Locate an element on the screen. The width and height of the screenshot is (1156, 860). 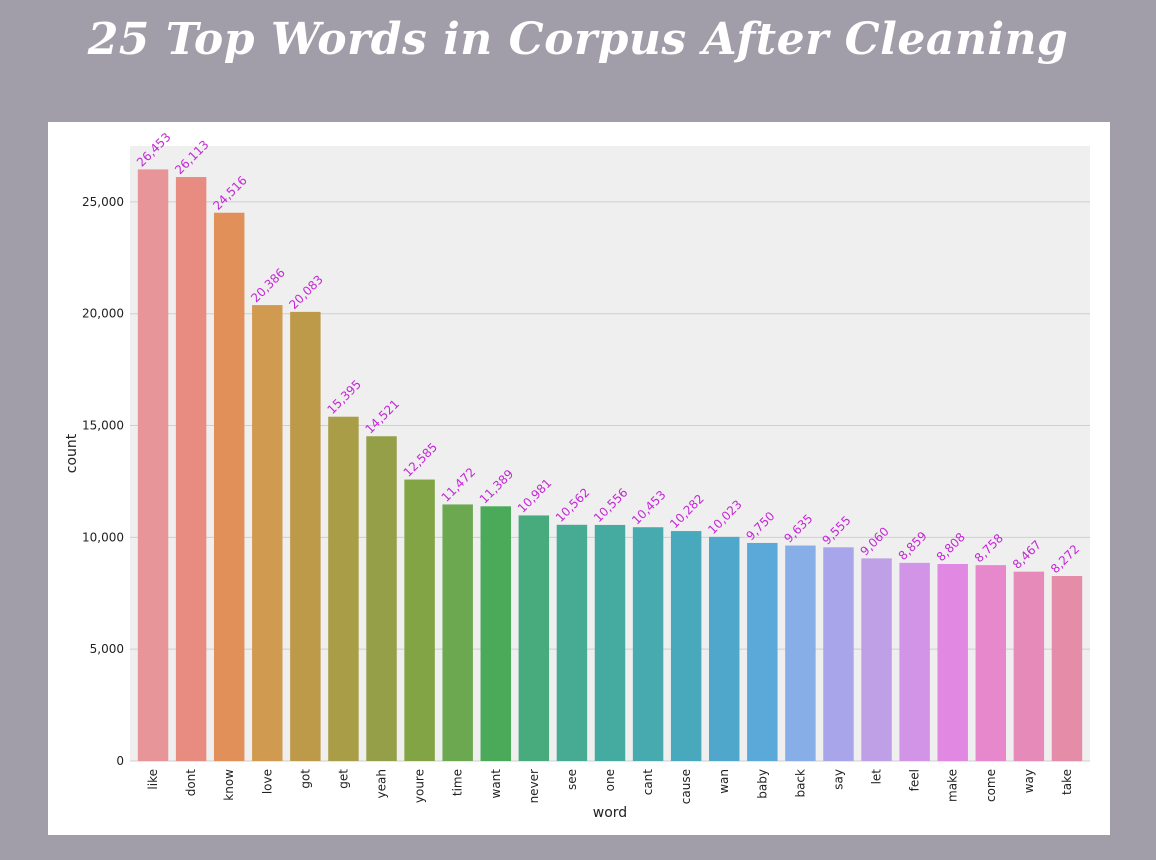
x-tick-label: back is located at coordinates (800, 783).